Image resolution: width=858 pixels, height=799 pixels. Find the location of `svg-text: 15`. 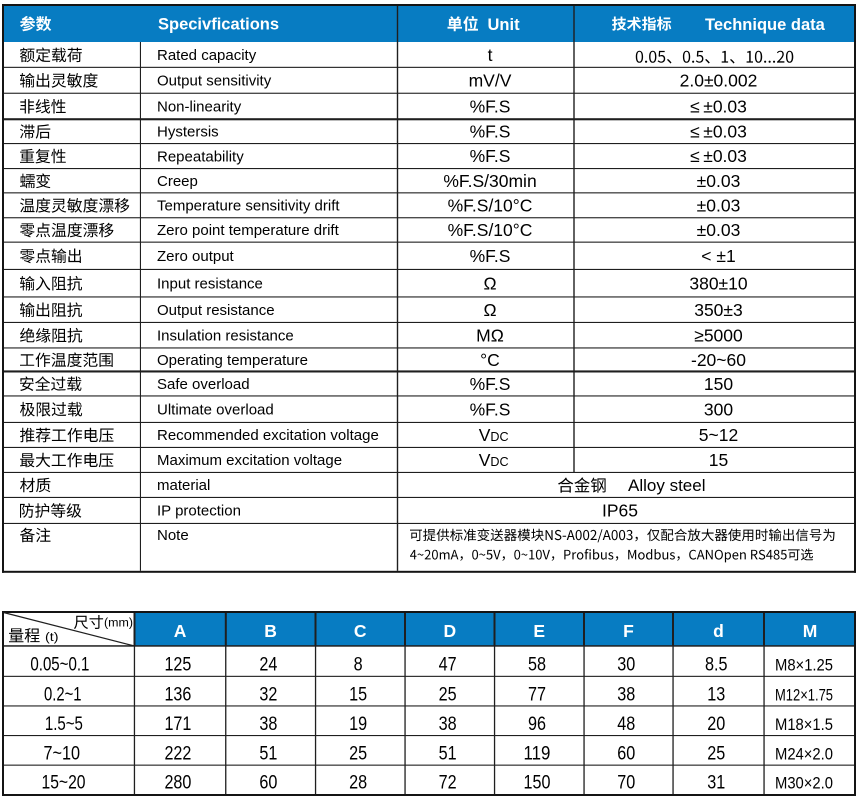

svg-text: 15 is located at coordinates (718, 460).